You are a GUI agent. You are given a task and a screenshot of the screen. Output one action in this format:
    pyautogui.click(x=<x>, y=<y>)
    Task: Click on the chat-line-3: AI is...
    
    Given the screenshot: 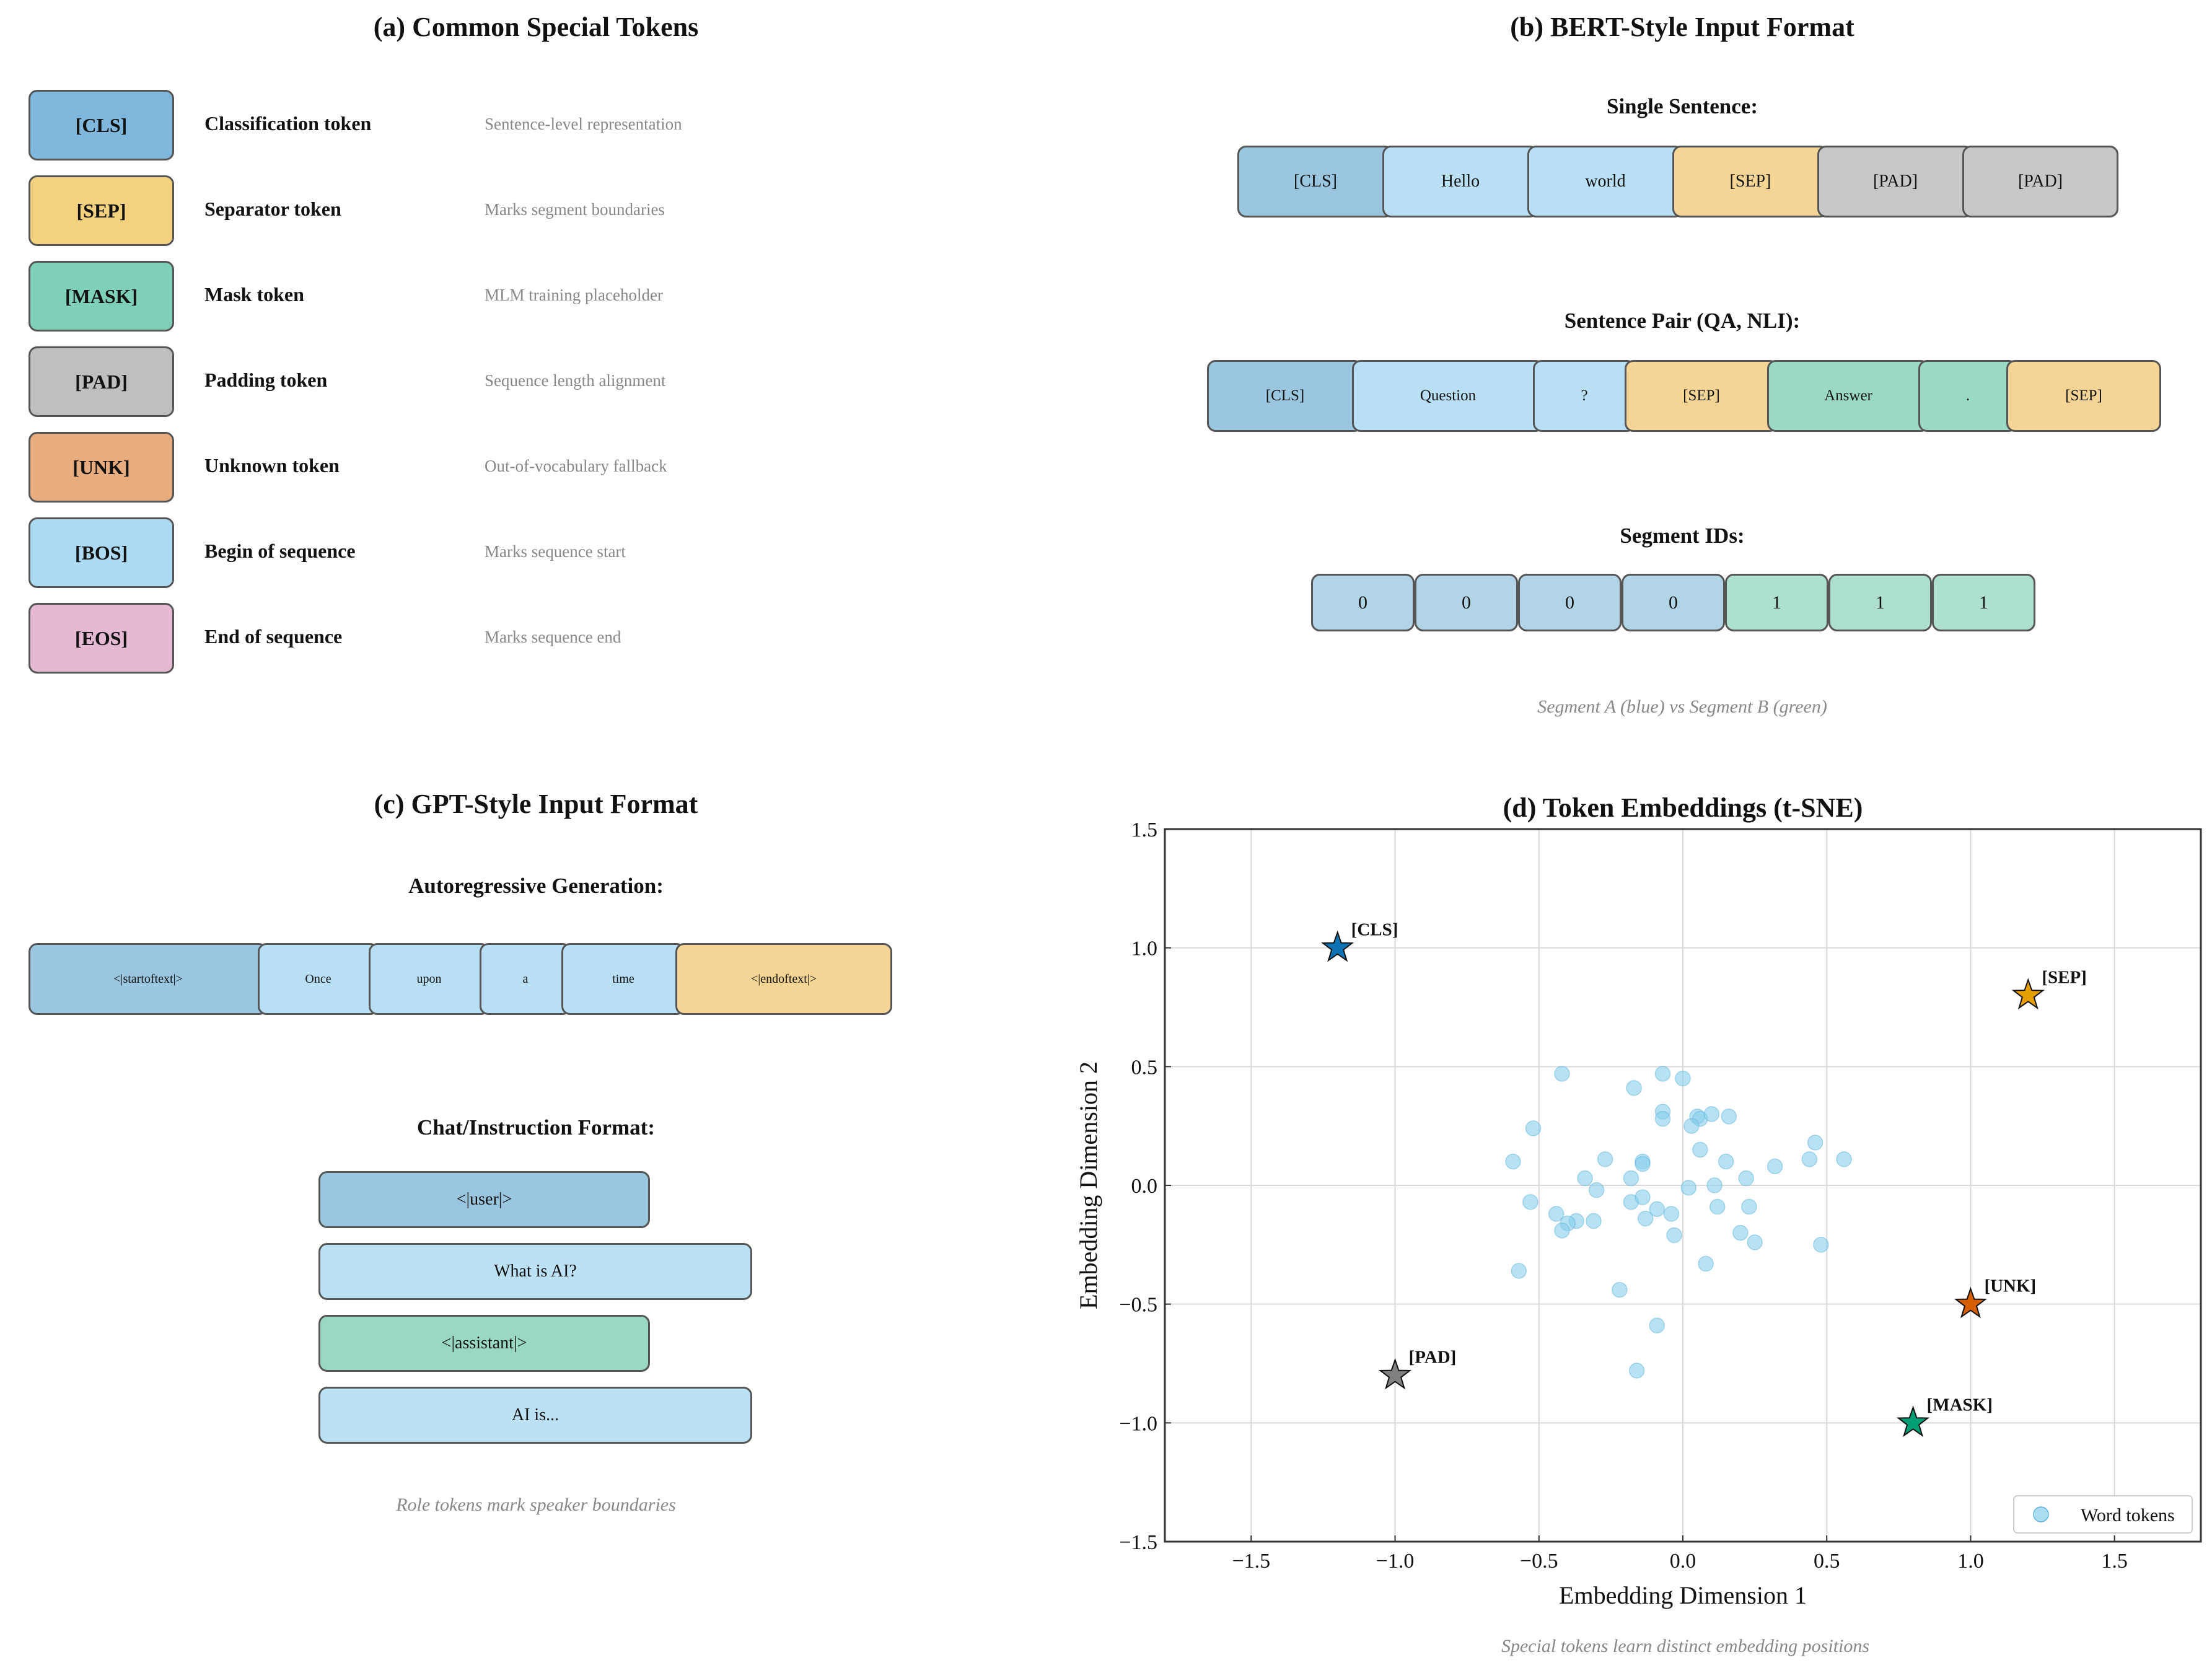 What is the action you would take?
    pyautogui.click(x=535, y=1416)
    